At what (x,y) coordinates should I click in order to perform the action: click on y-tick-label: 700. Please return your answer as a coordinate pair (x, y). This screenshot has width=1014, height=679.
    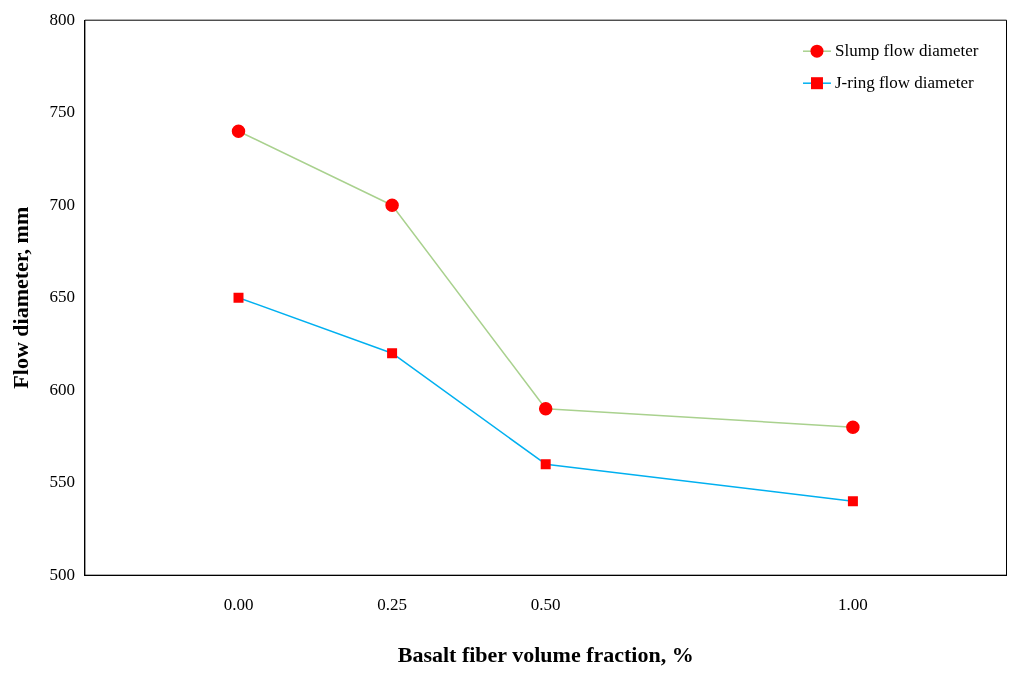
    Looking at the image, I should click on (62, 204).